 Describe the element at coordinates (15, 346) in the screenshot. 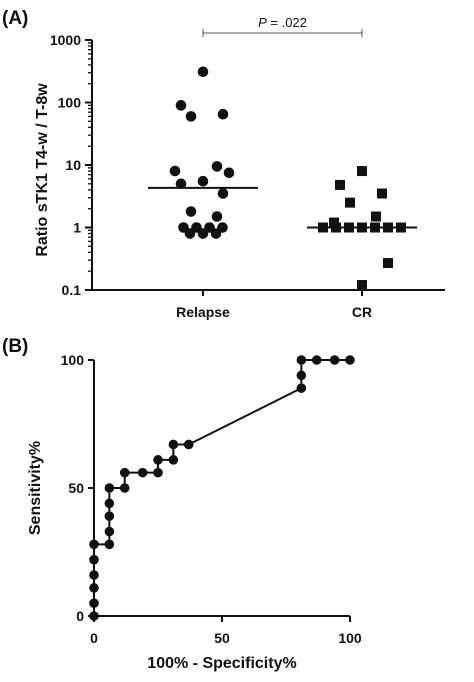

I see `panel-b-label: (B)` at that location.